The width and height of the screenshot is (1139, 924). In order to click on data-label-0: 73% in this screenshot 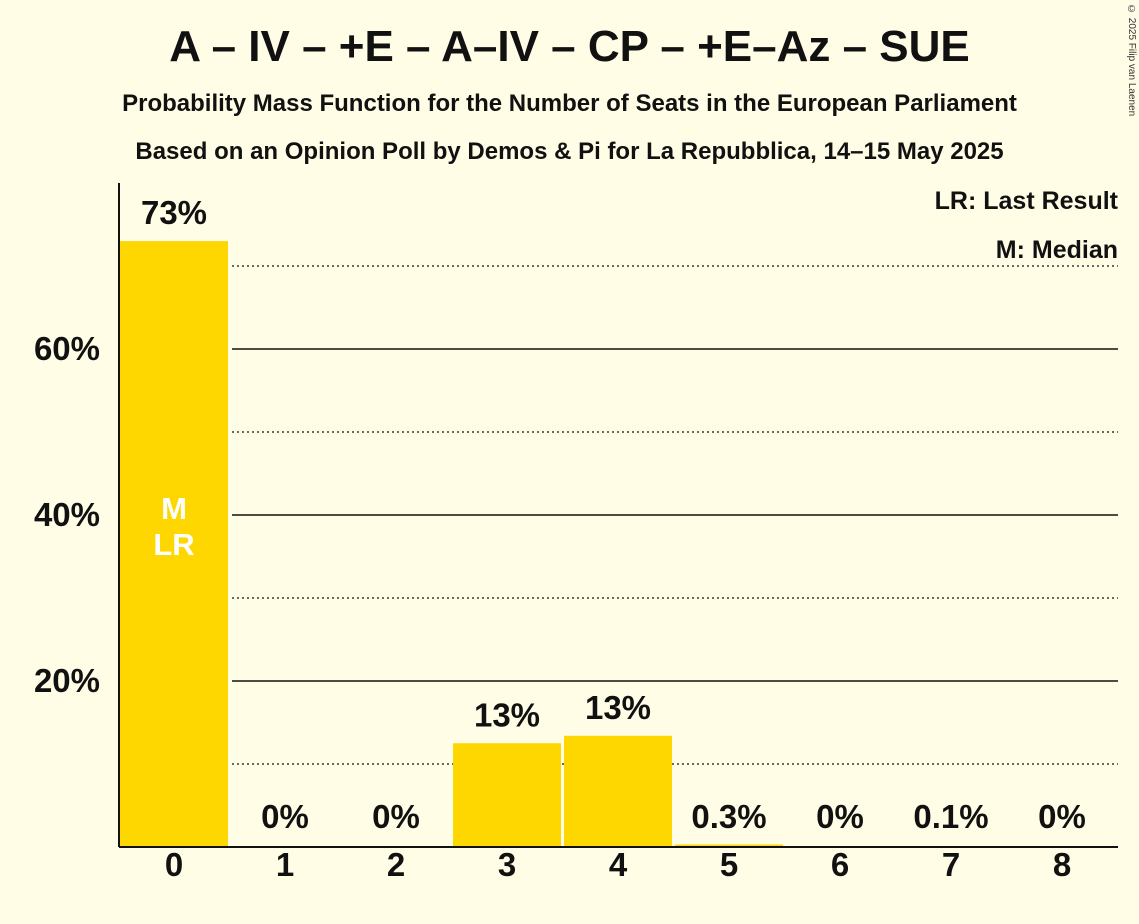, I will do `click(174, 212)`.